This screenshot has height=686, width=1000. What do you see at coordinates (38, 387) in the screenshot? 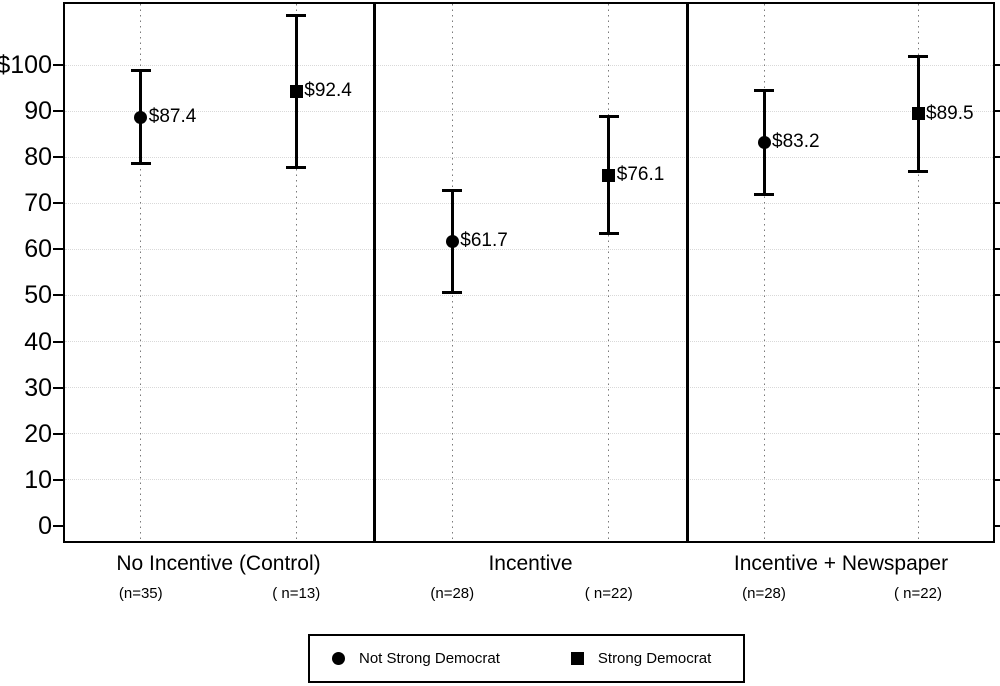
I see `y-axis-tick-label: 30` at bounding box center [38, 387].